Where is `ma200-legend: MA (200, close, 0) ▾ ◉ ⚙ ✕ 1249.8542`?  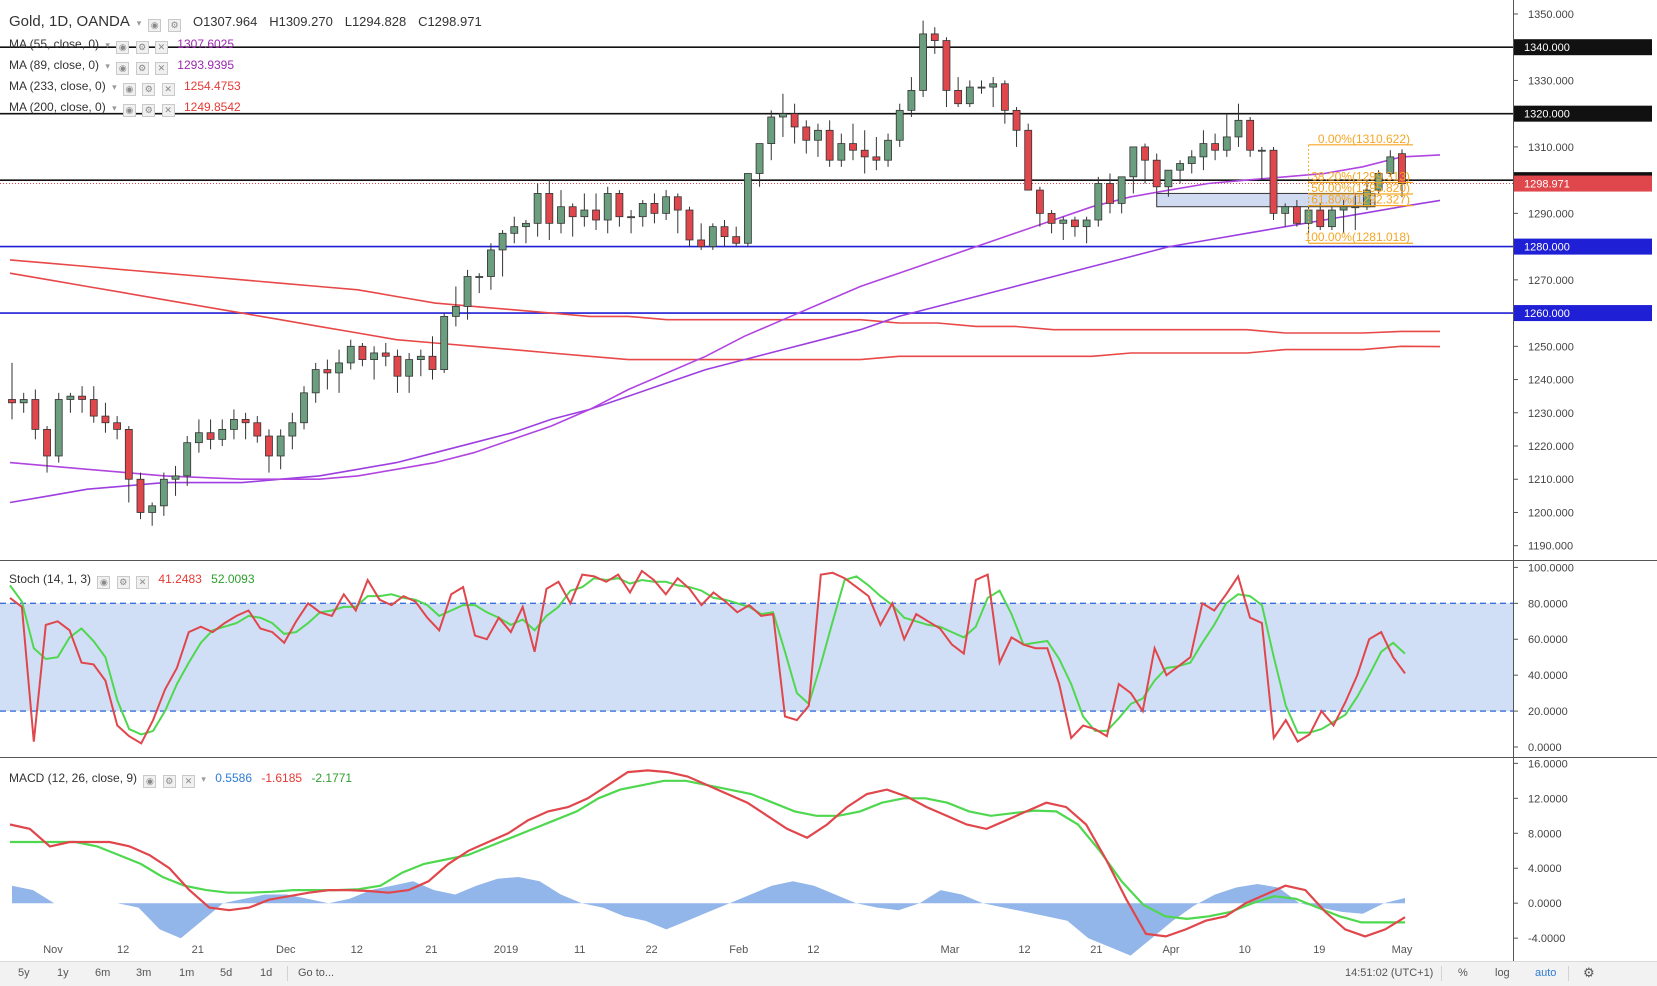
ma200-legend: MA (200, close, 0) ▾ ◉ ⚙ ✕ 1249.8542 is located at coordinates (125, 108).